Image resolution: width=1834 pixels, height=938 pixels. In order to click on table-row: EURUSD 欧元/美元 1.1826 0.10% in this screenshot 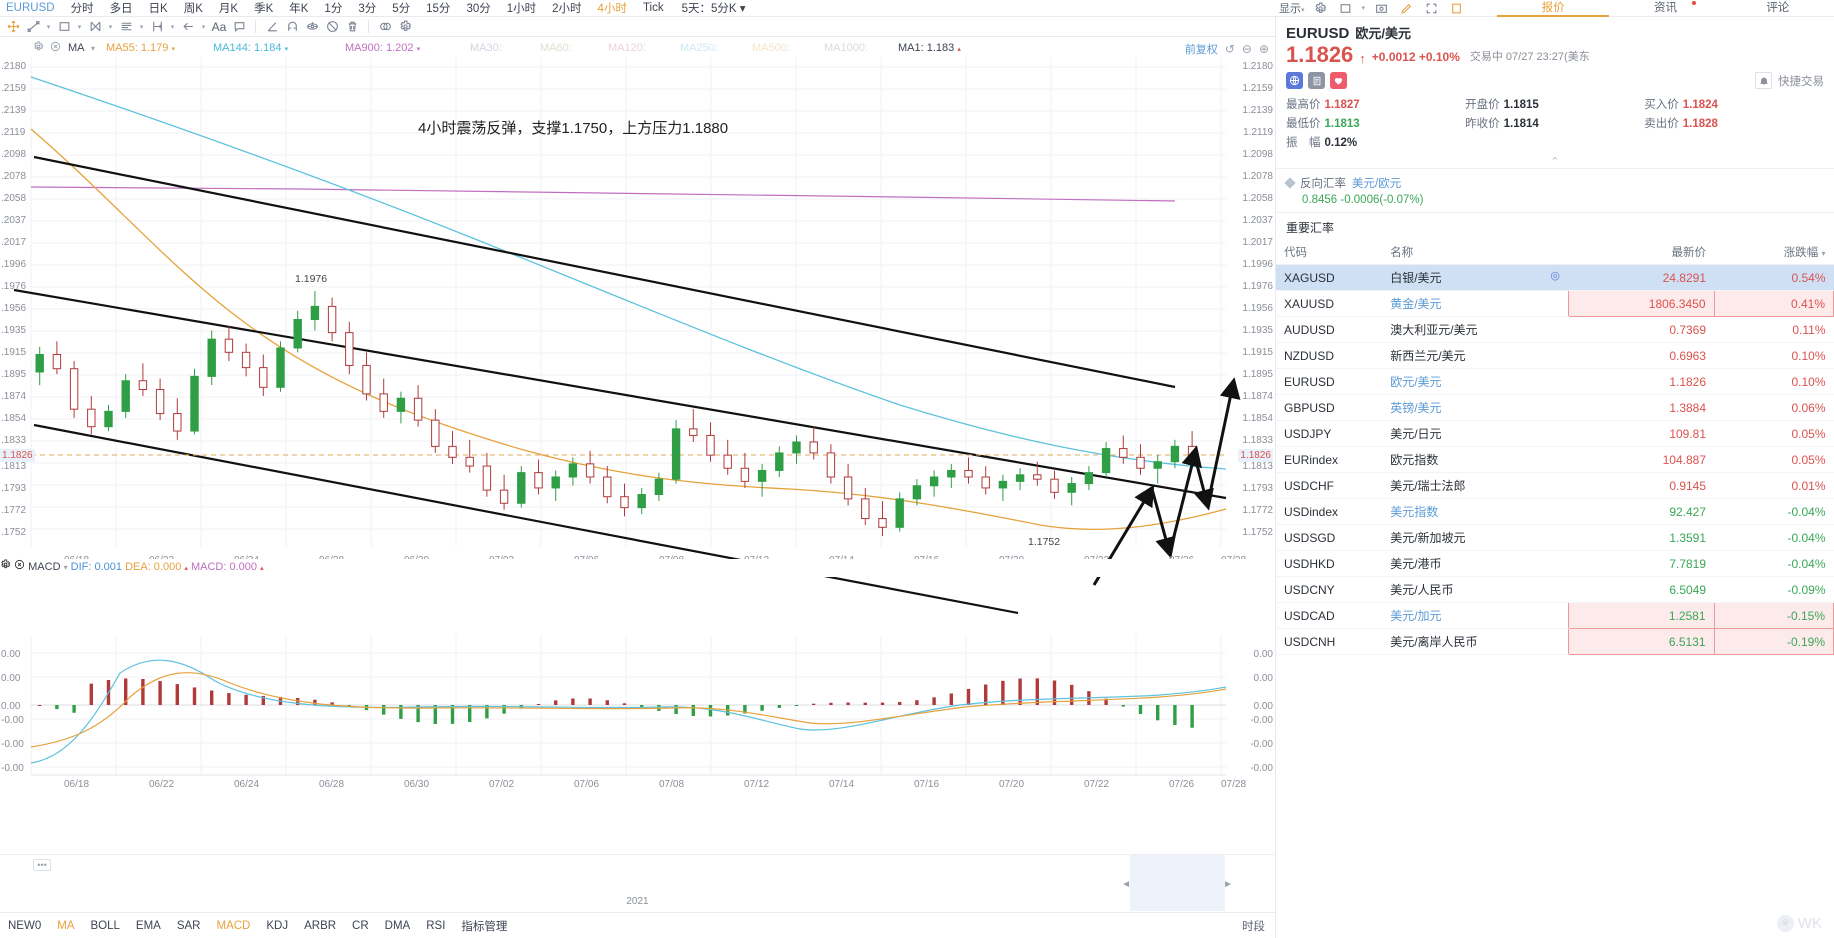, I will do `click(1555, 381)`.